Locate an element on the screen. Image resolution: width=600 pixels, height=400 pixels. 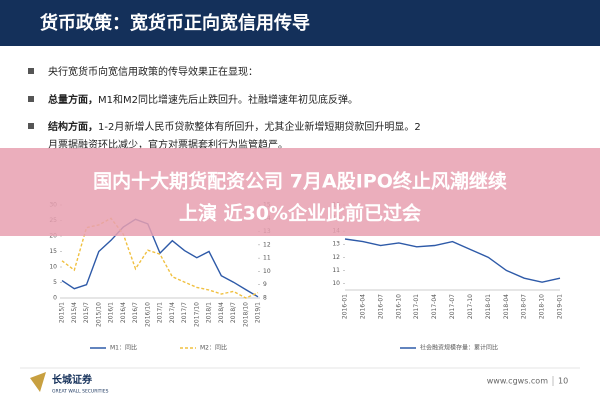
x-tick-label: 2017/10 is located at coordinates (196, 314).